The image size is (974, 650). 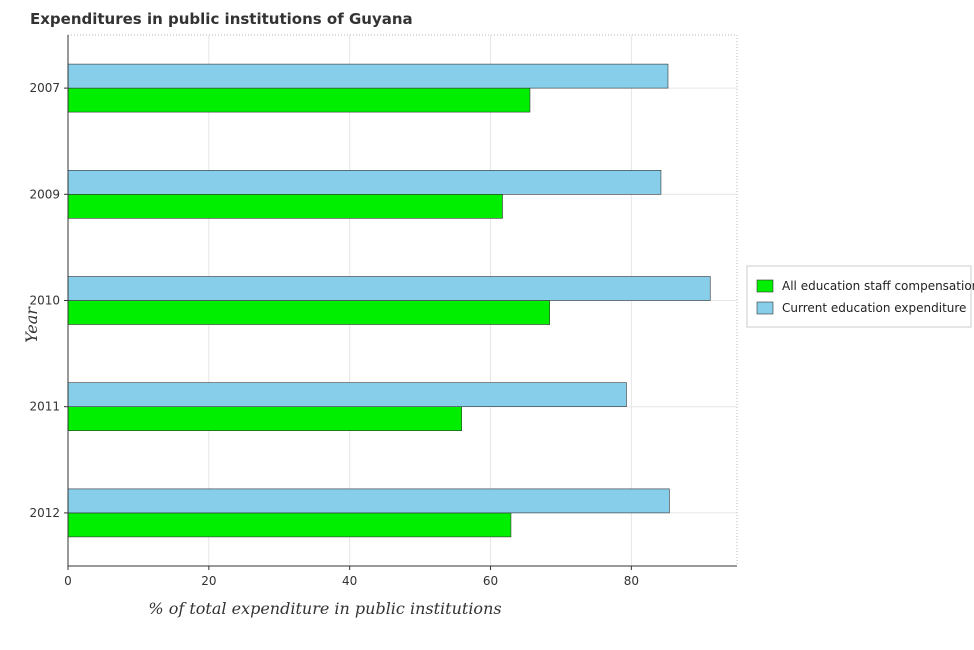 I want to click on bar-current-2010, so click(x=389, y=288).